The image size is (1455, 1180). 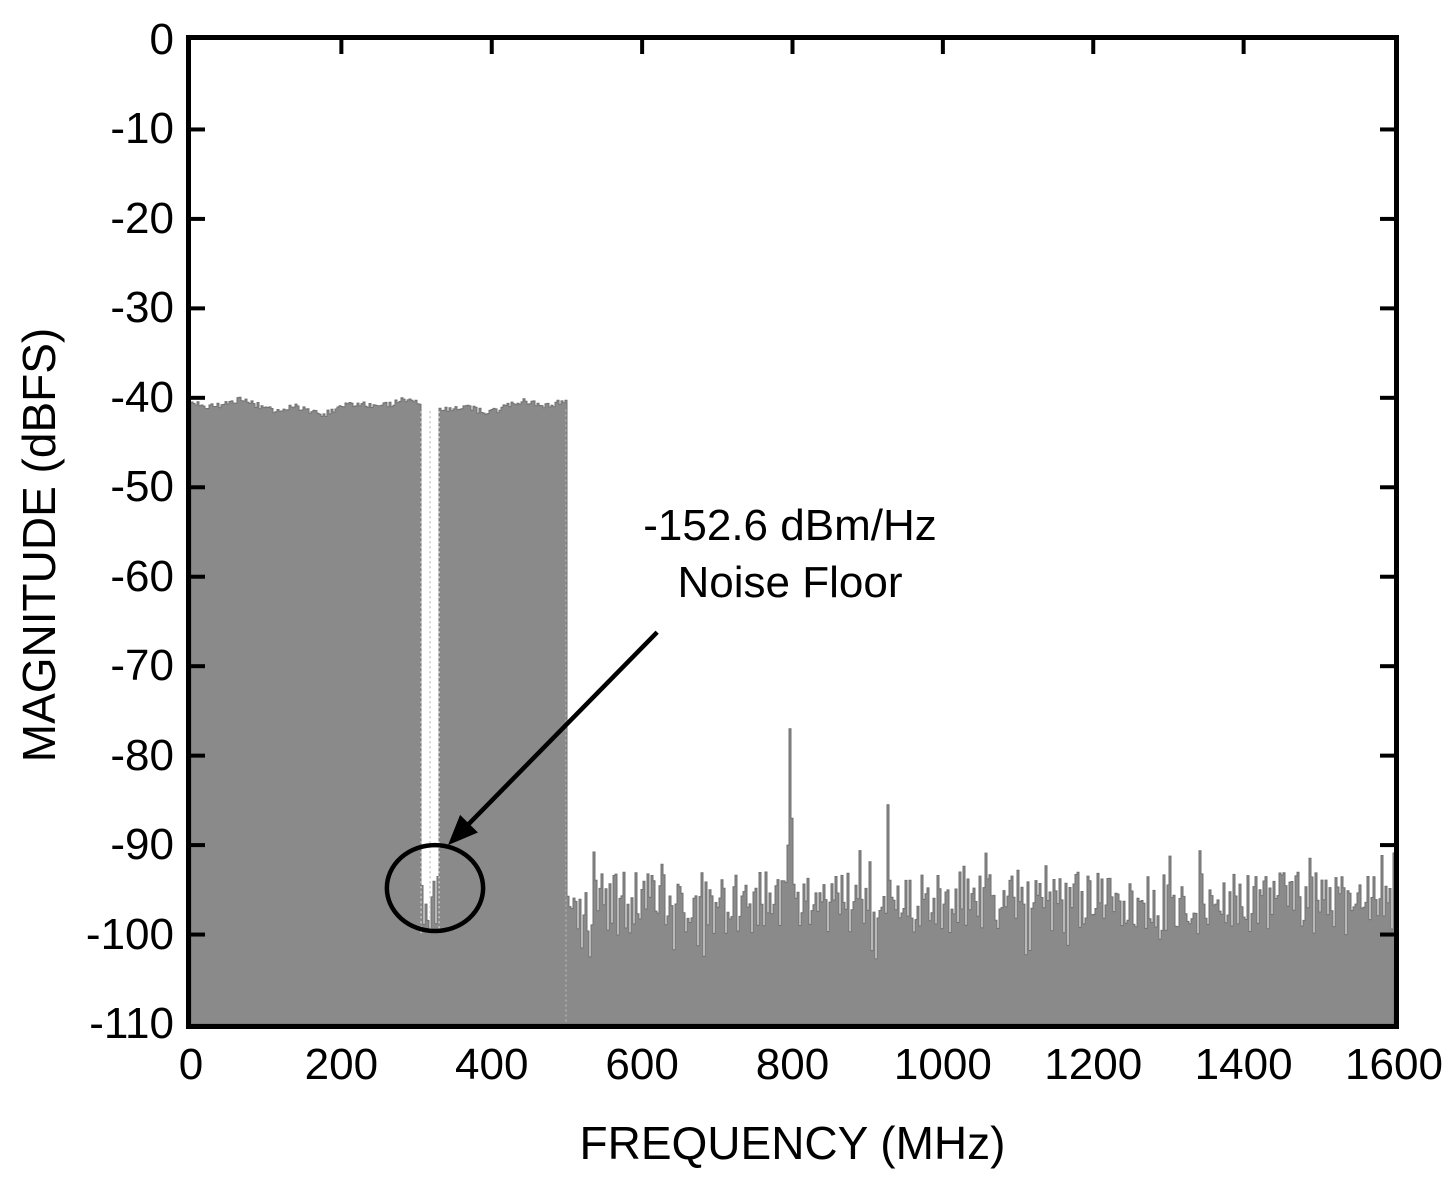 I want to click on noise-floor-annotation: -152.6 dBm/Hz Noise Floor, so click(x=790, y=554).